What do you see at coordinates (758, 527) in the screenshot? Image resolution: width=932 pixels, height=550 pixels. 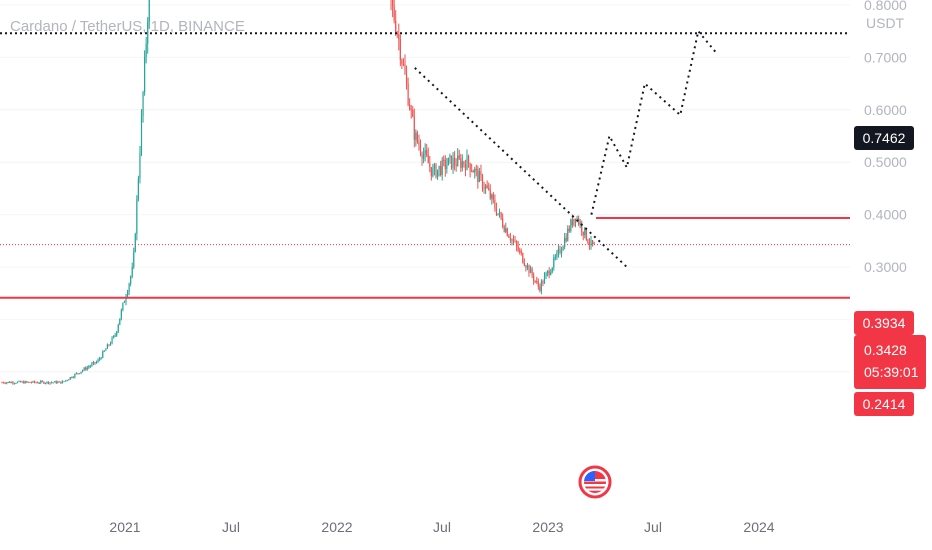 I see `time-tick-label: 2024` at bounding box center [758, 527].